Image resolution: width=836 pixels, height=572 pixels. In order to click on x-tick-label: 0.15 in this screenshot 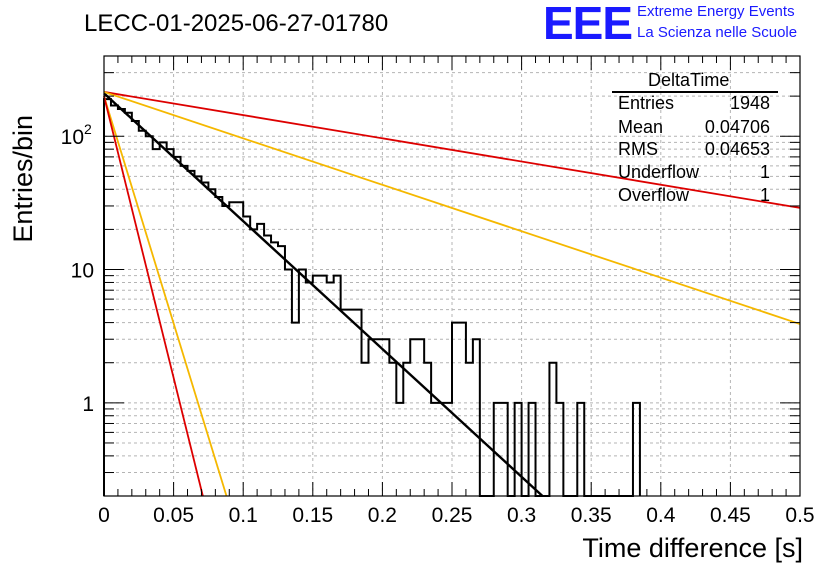, I will do `click(312, 515)`.